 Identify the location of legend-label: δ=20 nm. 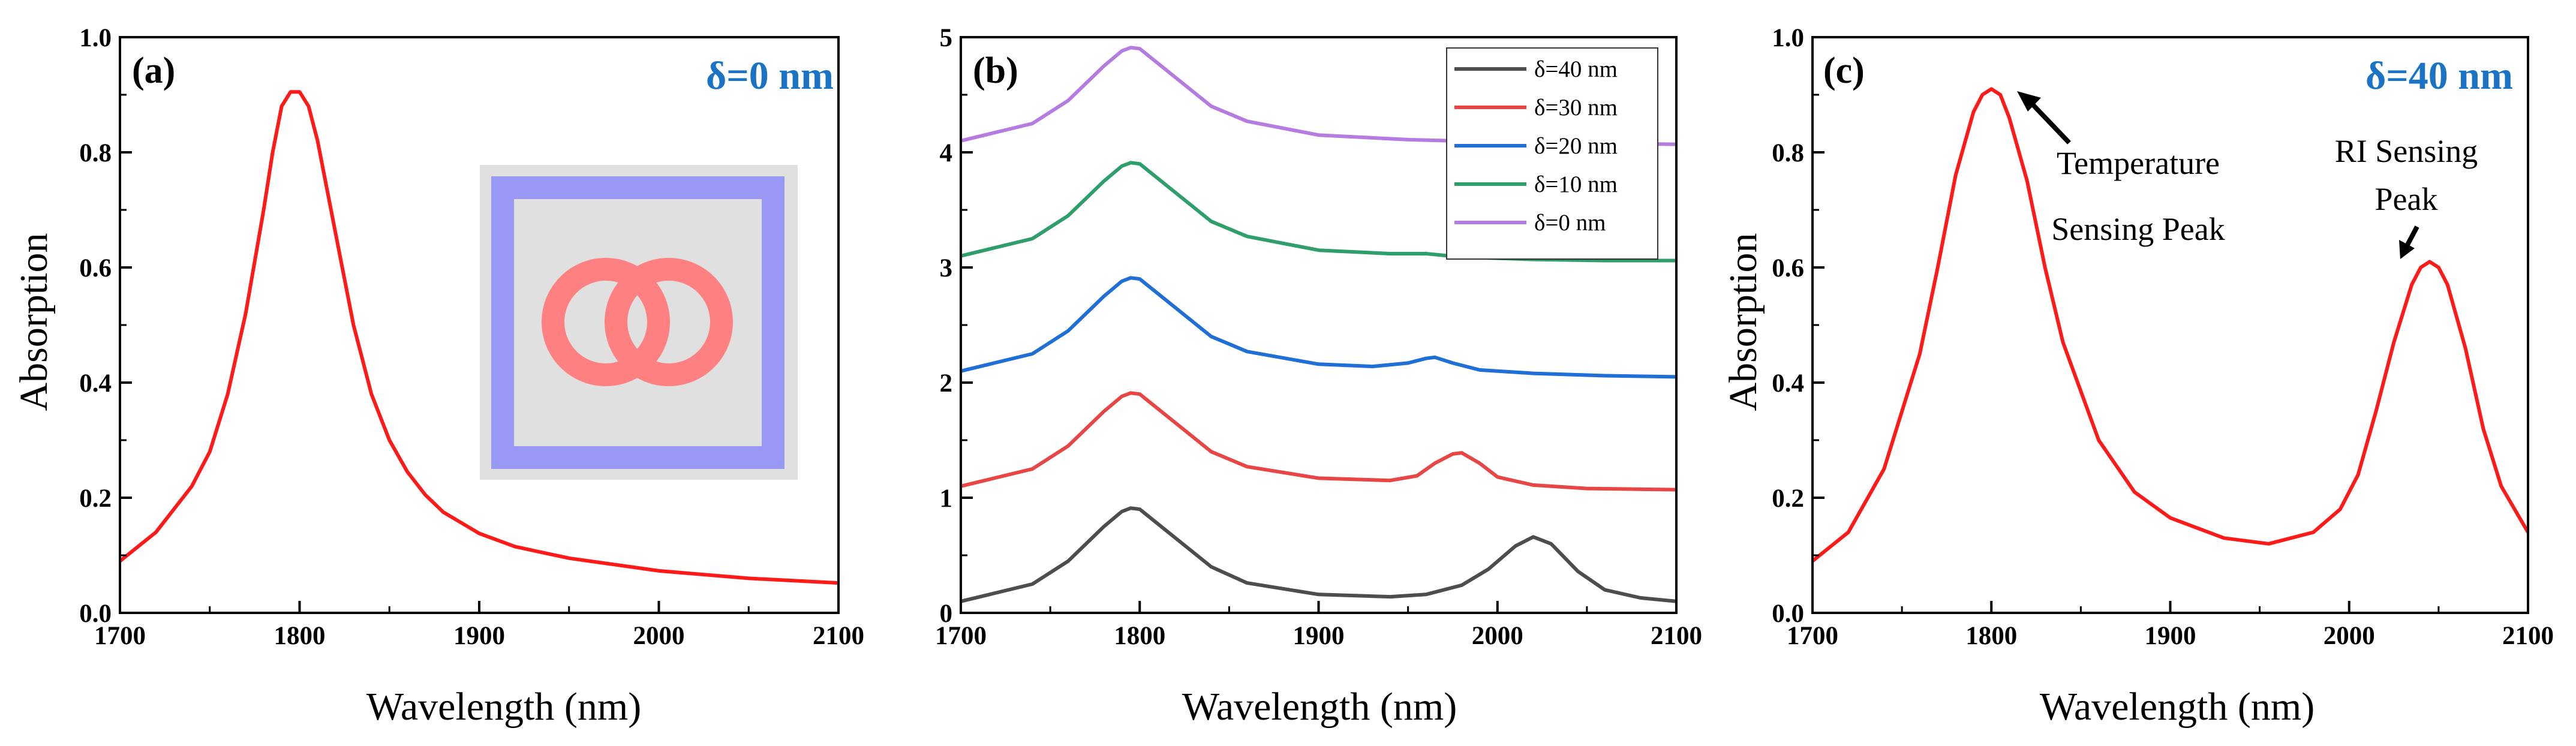
(1576, 146).